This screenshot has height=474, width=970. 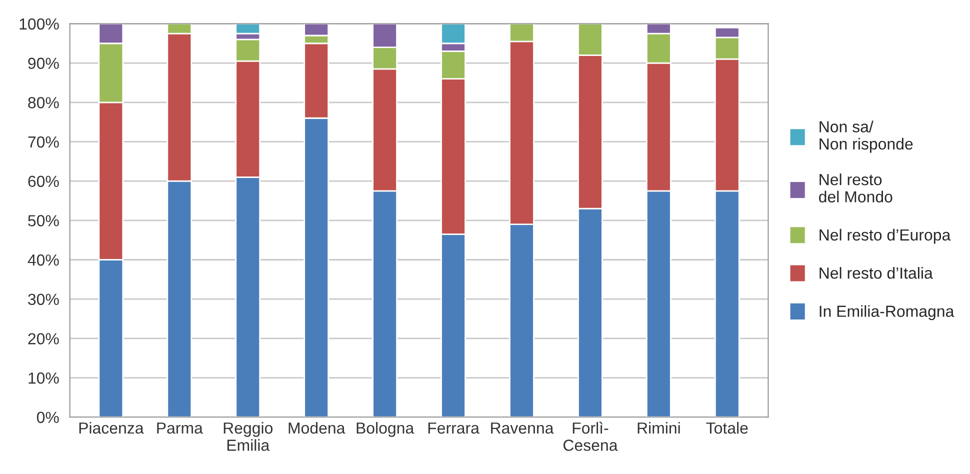 I want to click on x-tick-label: Rimini, so click(x=659, y=428).